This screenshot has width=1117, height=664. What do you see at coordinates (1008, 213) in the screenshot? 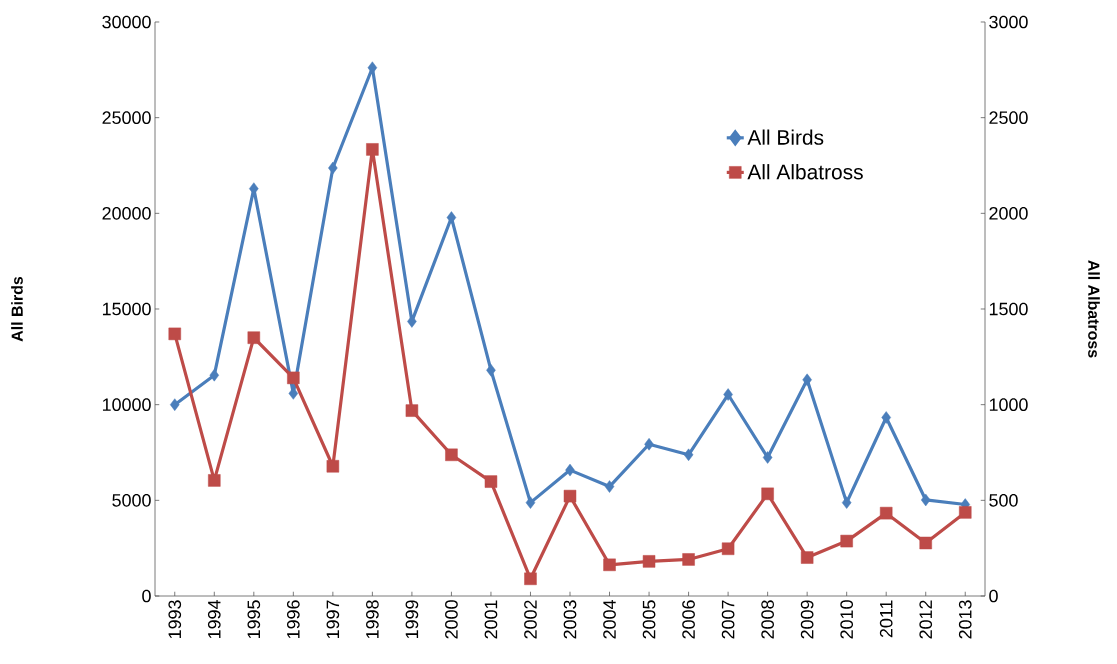
I see `y2-tick-label: 2000` at bounding box center [1008, 213].